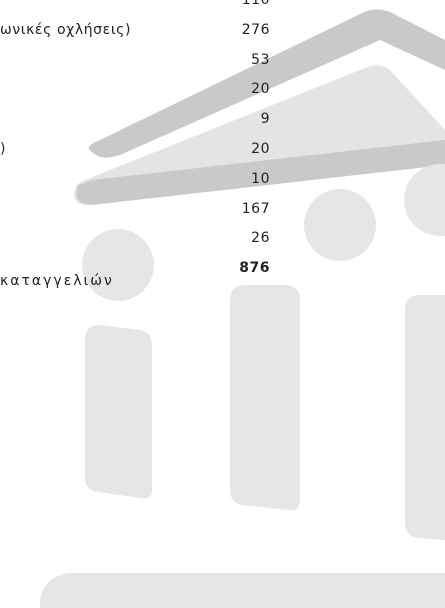 The height and width of the screenshot is (608, 445). What do you see at coordinates (3, 149) in the screenshot?
I see `label: )` at bounding box center [3, 149].